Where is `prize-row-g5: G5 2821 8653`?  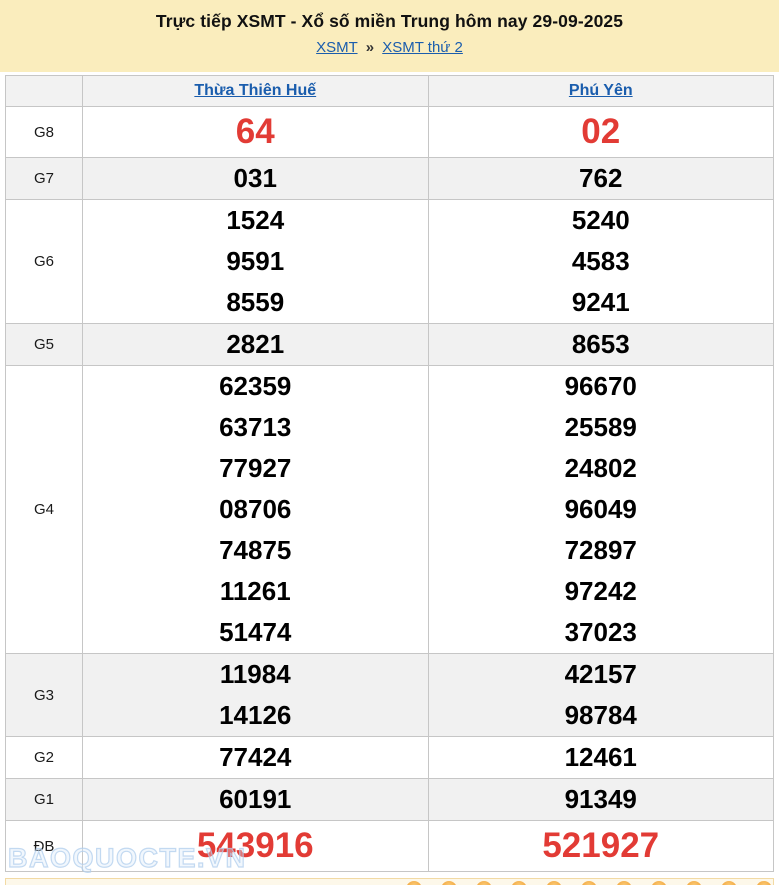
prize-row-g5: G5 2821 8653 is located at coordinates (389, 344).